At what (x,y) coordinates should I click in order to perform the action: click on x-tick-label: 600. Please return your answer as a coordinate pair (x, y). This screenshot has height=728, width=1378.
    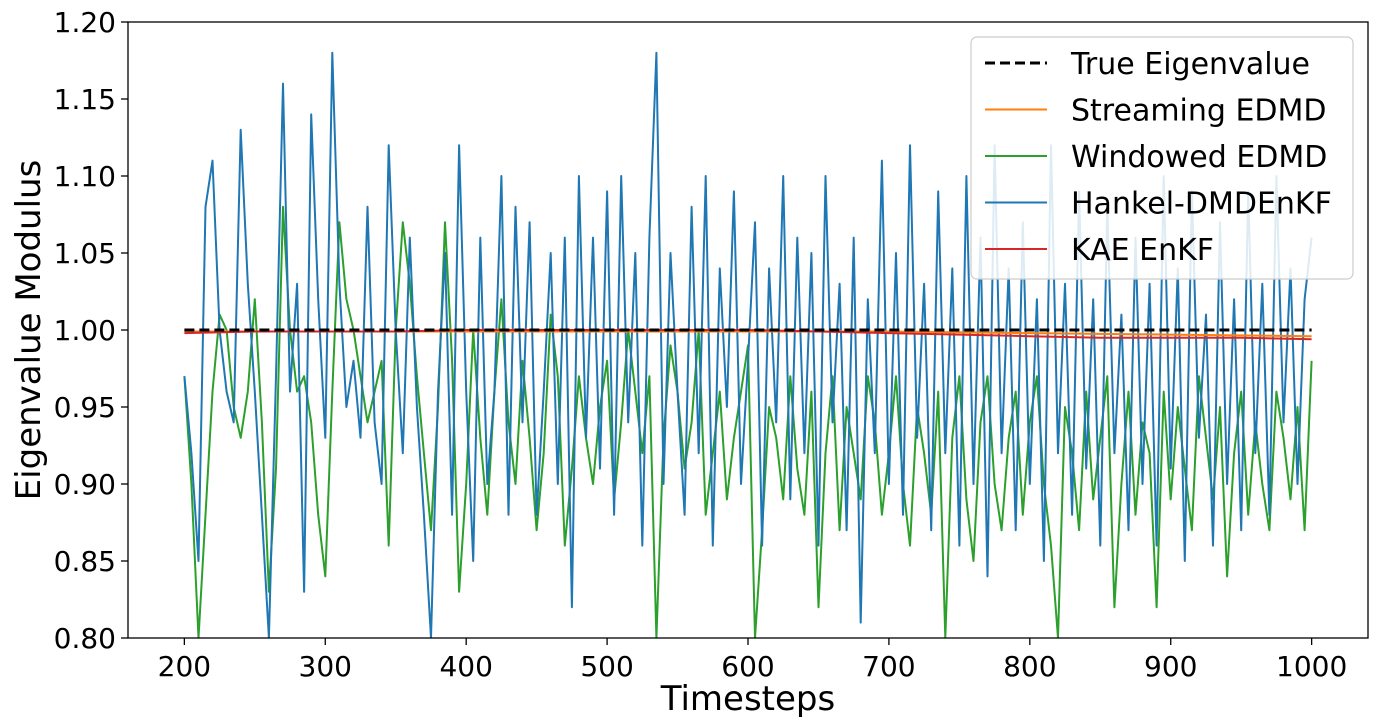
    Looking at the image, I should click on (747, 666).